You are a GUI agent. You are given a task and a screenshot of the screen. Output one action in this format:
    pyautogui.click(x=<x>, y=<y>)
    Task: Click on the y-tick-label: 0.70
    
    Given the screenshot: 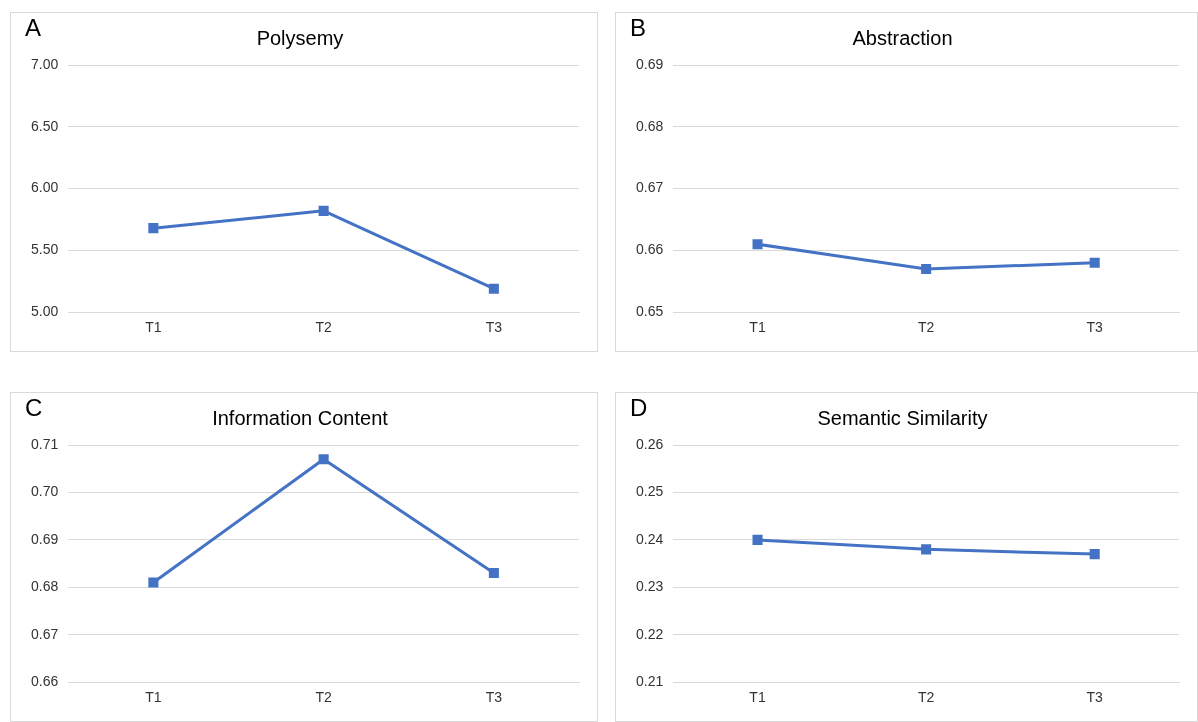 What is the action you would take?
    pyautogui.click(x=45, y=491)
    